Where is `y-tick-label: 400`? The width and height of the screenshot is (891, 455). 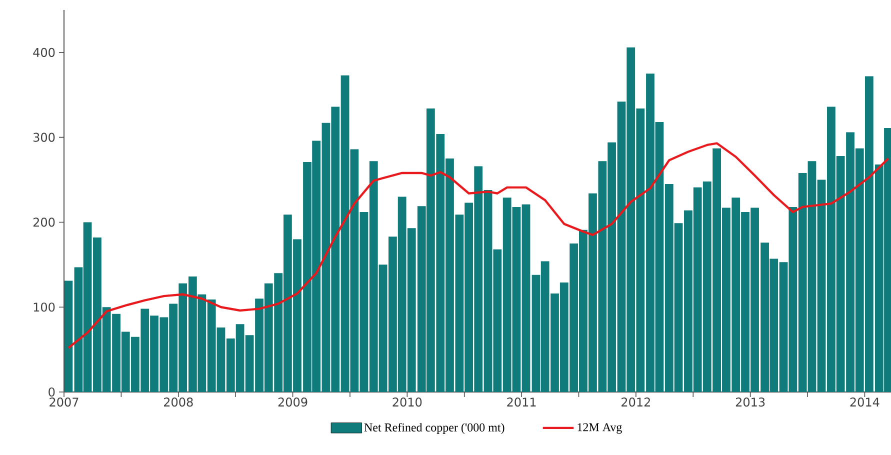 y-tick-label: 400 is located at coordinates (44, 52).